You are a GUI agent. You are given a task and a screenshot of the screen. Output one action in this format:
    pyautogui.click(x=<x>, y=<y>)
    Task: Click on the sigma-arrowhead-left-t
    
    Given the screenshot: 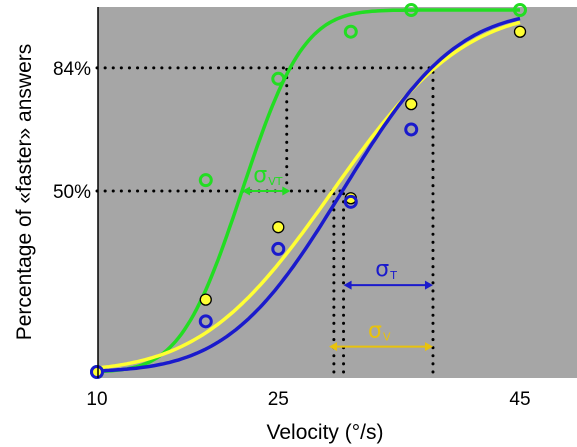 What is the action you would take?
    pyautogui.click(x=347, y=285)
    